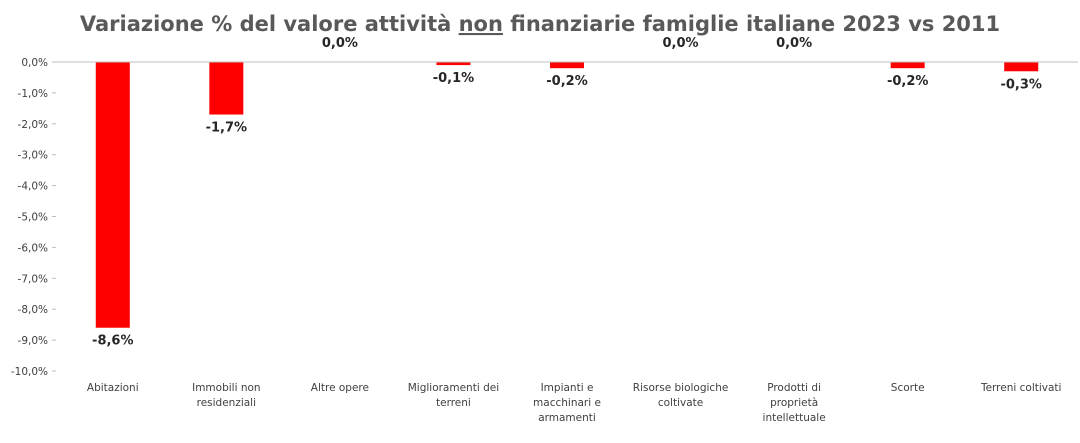 This screenshot has height=443, width=1080. Describe the element at coordinates (112, 341) in the screenshot. I see `data-label: -8,6%` at that location.